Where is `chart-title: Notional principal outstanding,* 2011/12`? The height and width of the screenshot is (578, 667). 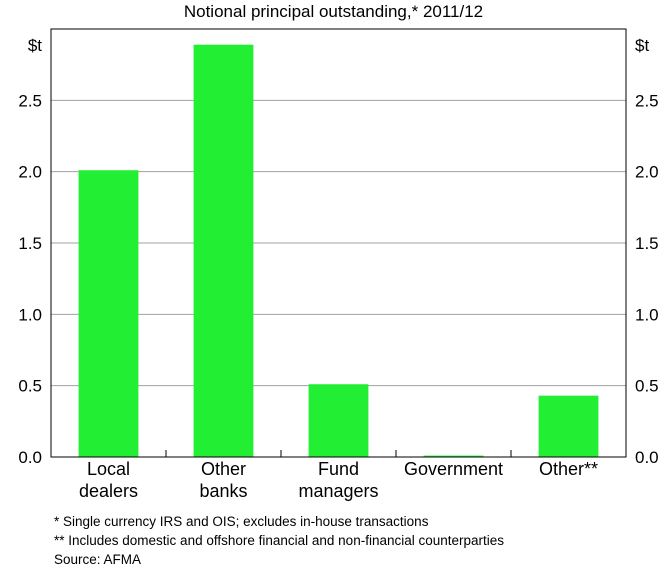
chart-title: Notional principal outstanding,* 2011/12 is located at coordinates (333, 11).